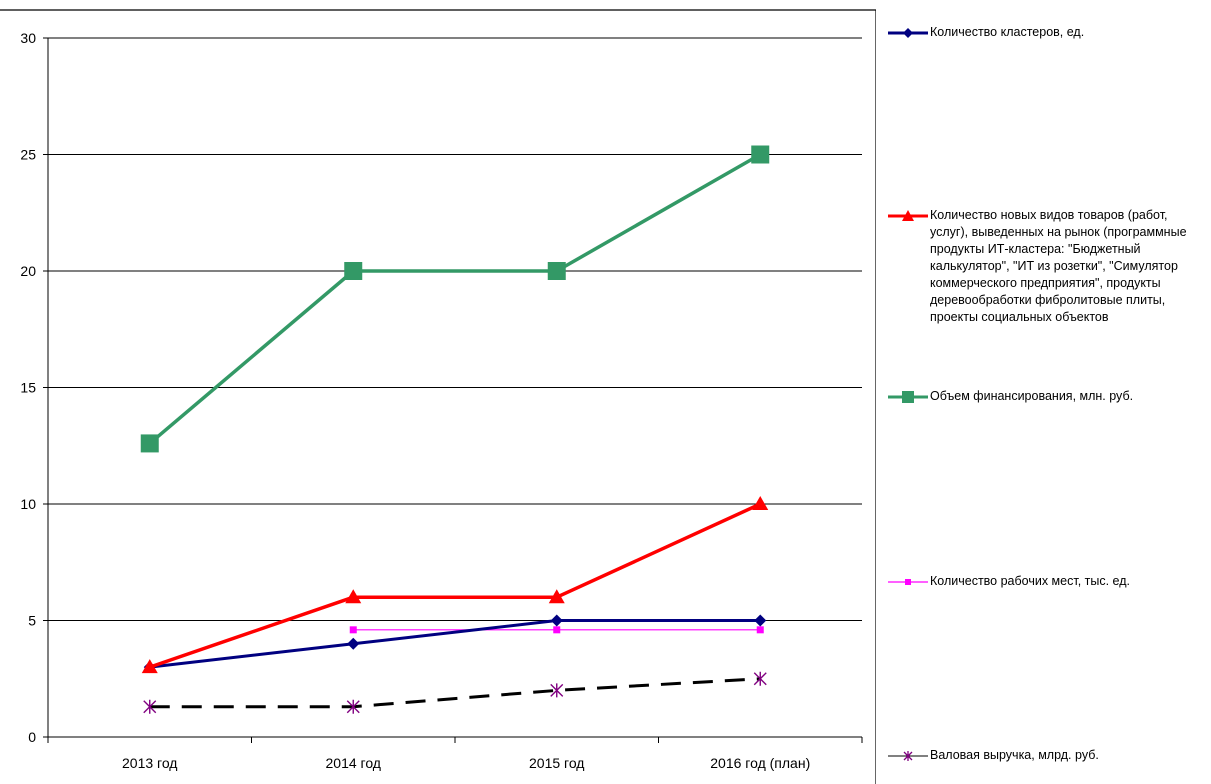 The height and width of the screenshot is (784, 1211). I want to click on legend-item-financing: Объем финансирования, млн. руб., so click(1047, 396).